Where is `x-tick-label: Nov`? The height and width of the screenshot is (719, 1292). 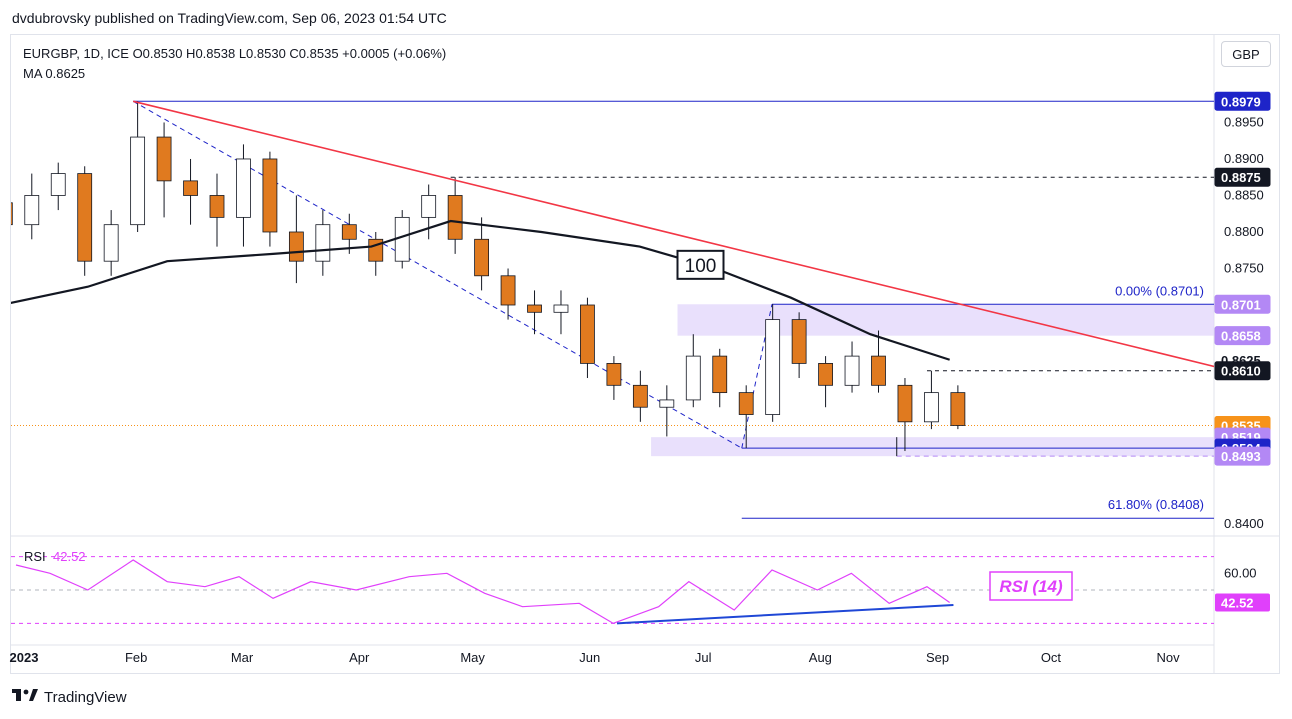
x-tick-label: Nov is located at coordinates (1169, 657).